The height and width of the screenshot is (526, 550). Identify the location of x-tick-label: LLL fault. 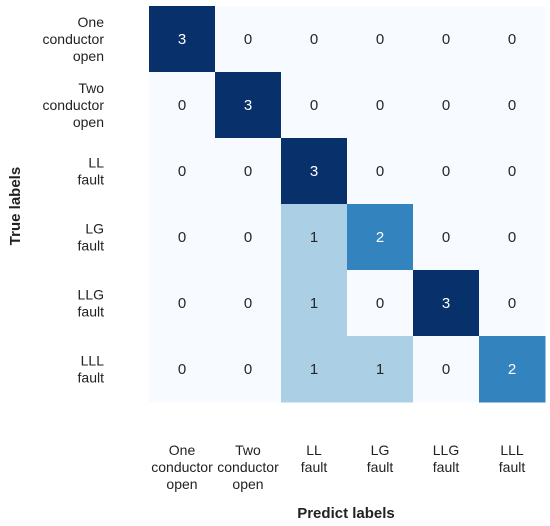
(512, 458).